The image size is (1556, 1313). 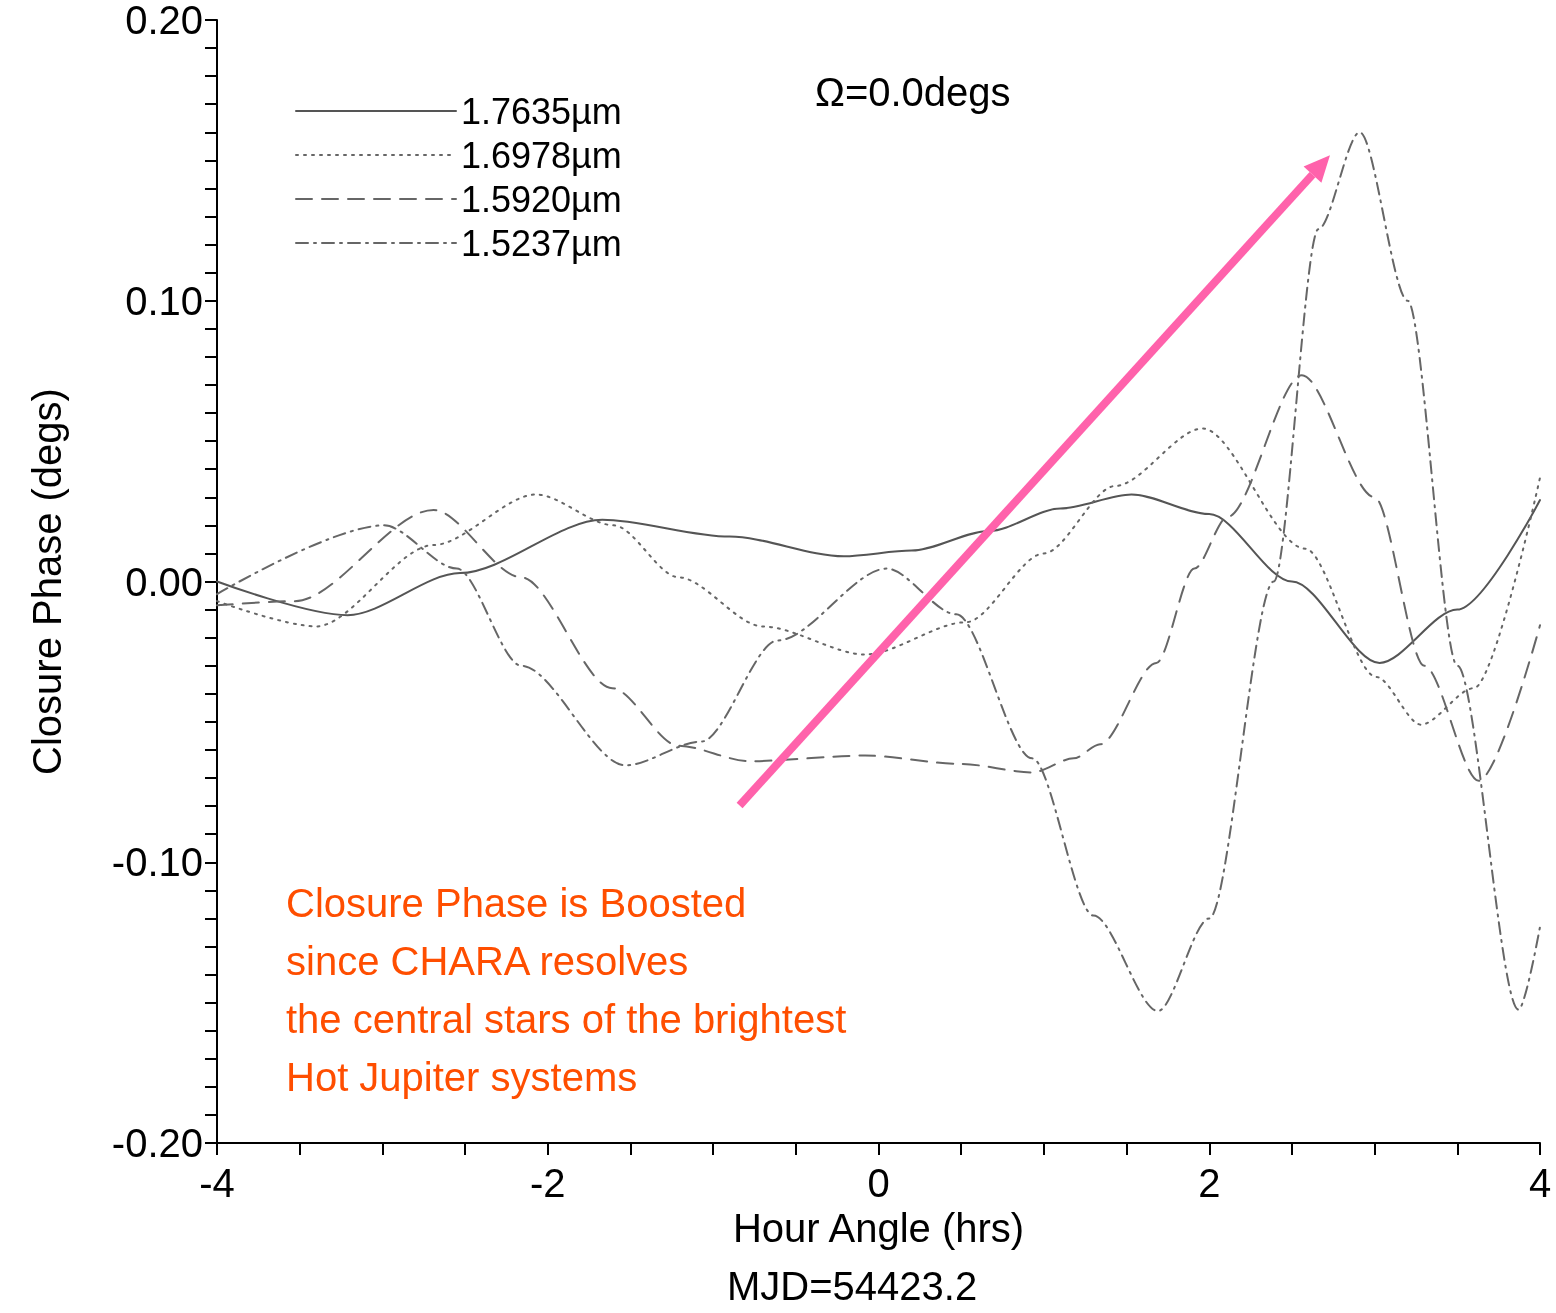 What do you see at coordinates (1540, 1183) in the screenshot?
I see `x-tick-label: 4` at bounding box center [1540, 1183].